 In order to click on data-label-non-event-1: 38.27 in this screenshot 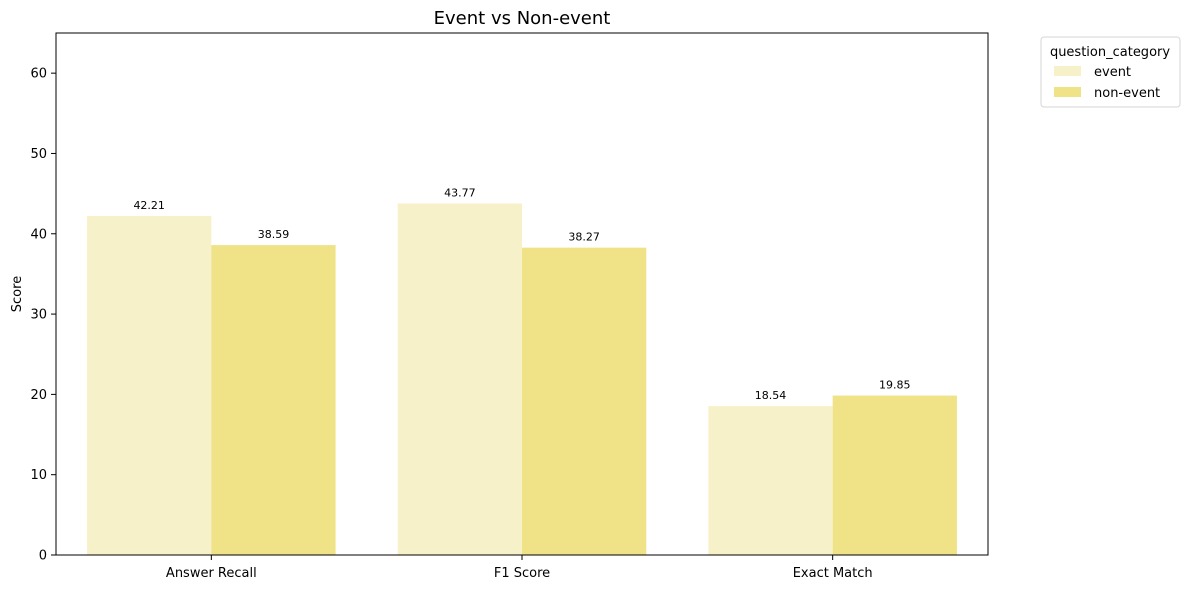, I will do `click(584, 237)`.